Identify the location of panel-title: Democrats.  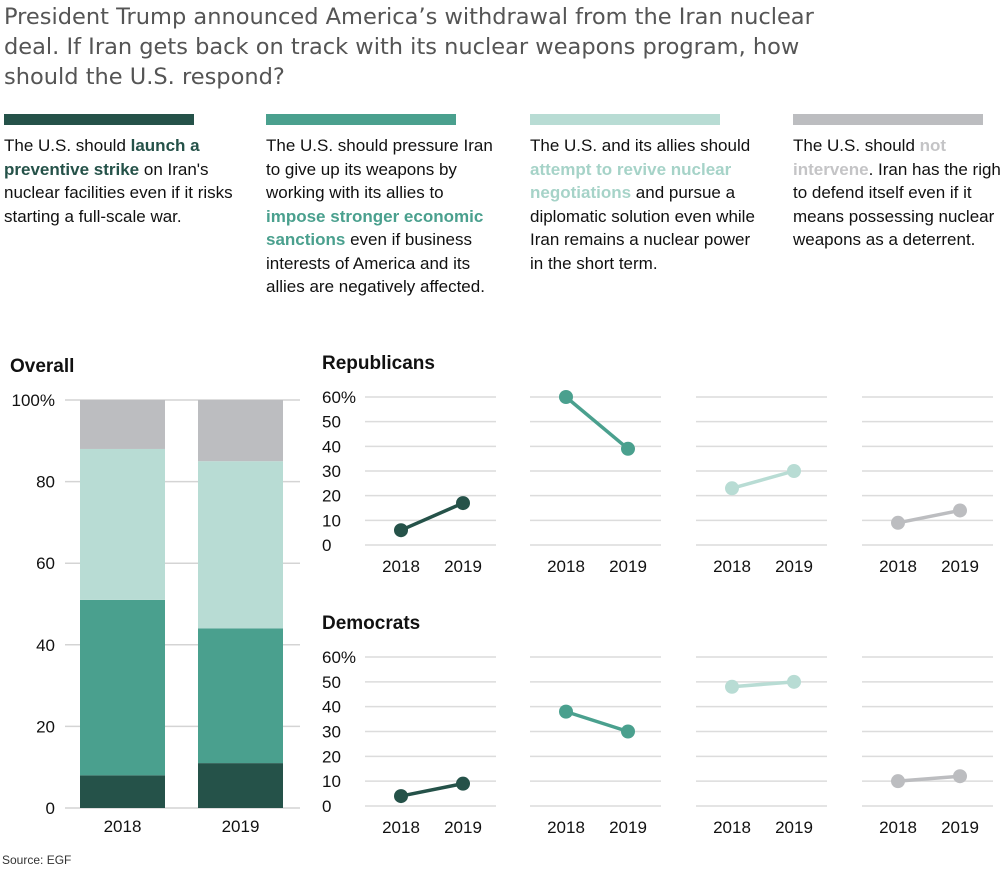
(371, 623).